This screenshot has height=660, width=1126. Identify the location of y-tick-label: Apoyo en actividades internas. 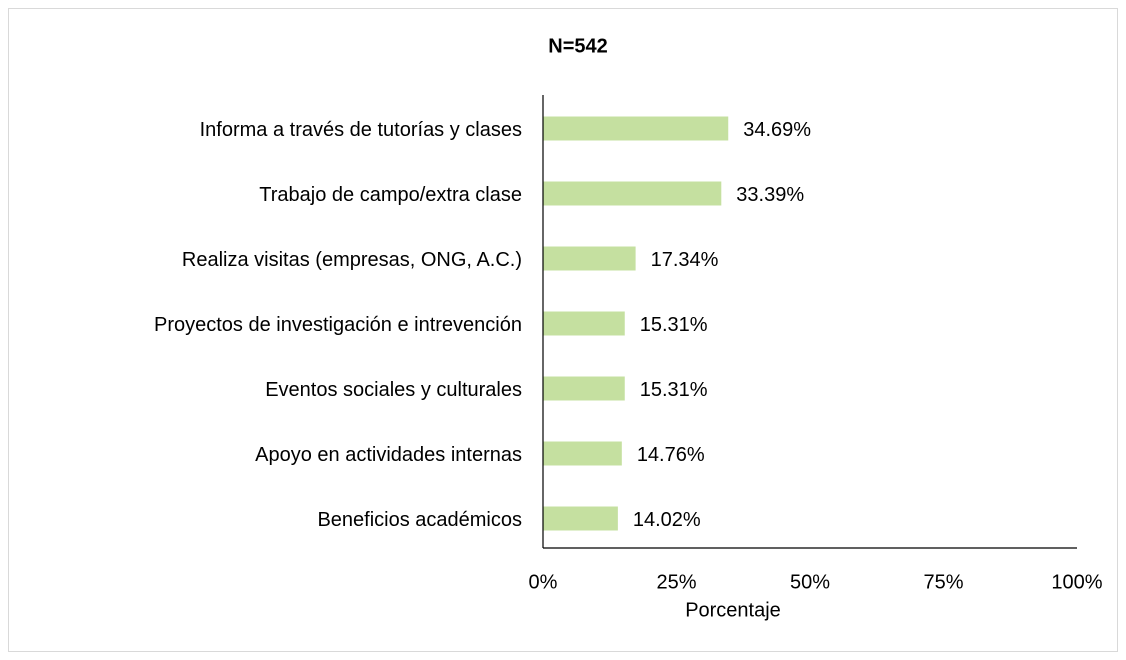
(388, 455).